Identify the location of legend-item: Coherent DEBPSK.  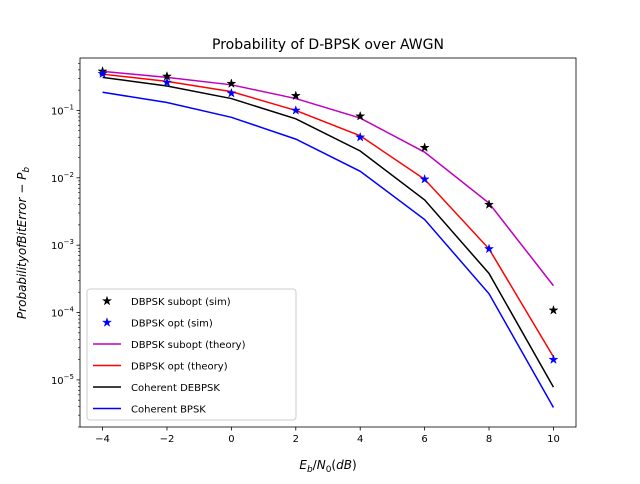
(156, 388).